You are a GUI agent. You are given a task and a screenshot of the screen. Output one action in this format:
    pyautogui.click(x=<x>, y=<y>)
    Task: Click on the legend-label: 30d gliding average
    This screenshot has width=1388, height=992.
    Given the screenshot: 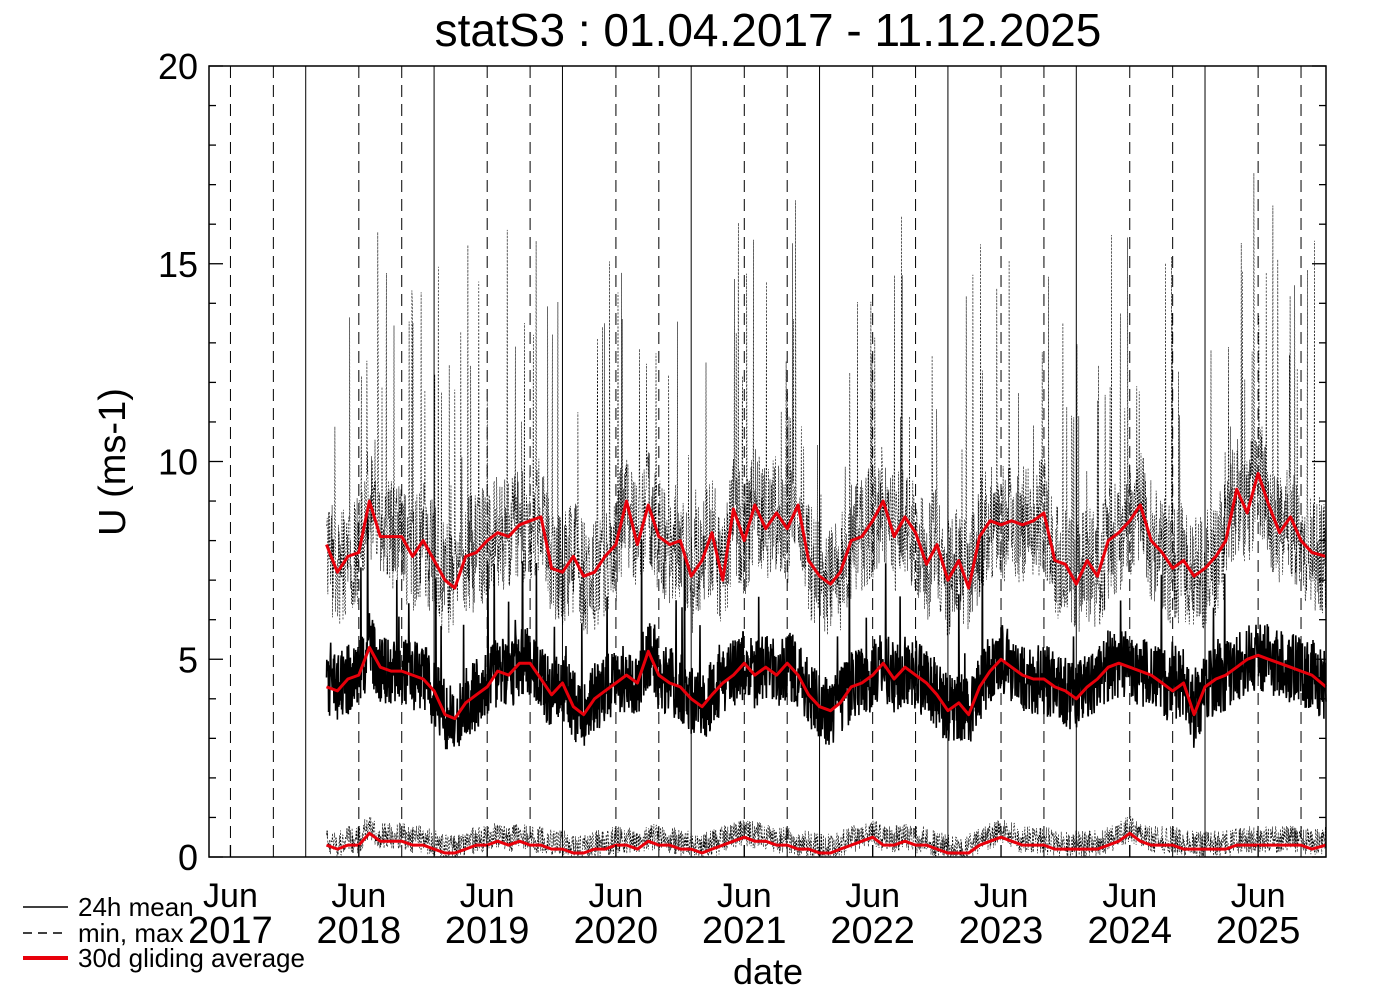 What is the action you would take?
    pyautogui.click(x=191, y=958)
    